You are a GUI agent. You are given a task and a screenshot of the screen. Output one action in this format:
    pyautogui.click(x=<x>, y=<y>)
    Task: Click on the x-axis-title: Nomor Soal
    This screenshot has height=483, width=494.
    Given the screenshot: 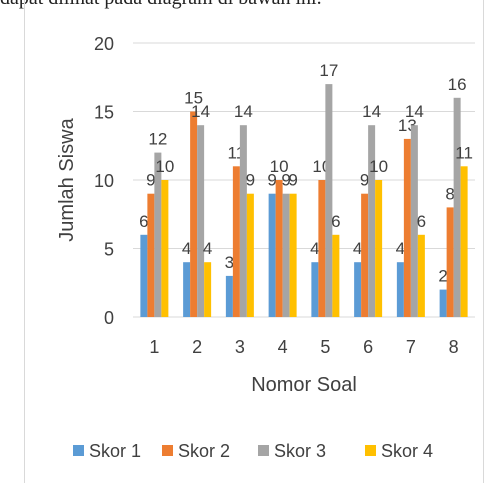 What is the action you would take?
    pyautogui.click(x=304, y=385)
    